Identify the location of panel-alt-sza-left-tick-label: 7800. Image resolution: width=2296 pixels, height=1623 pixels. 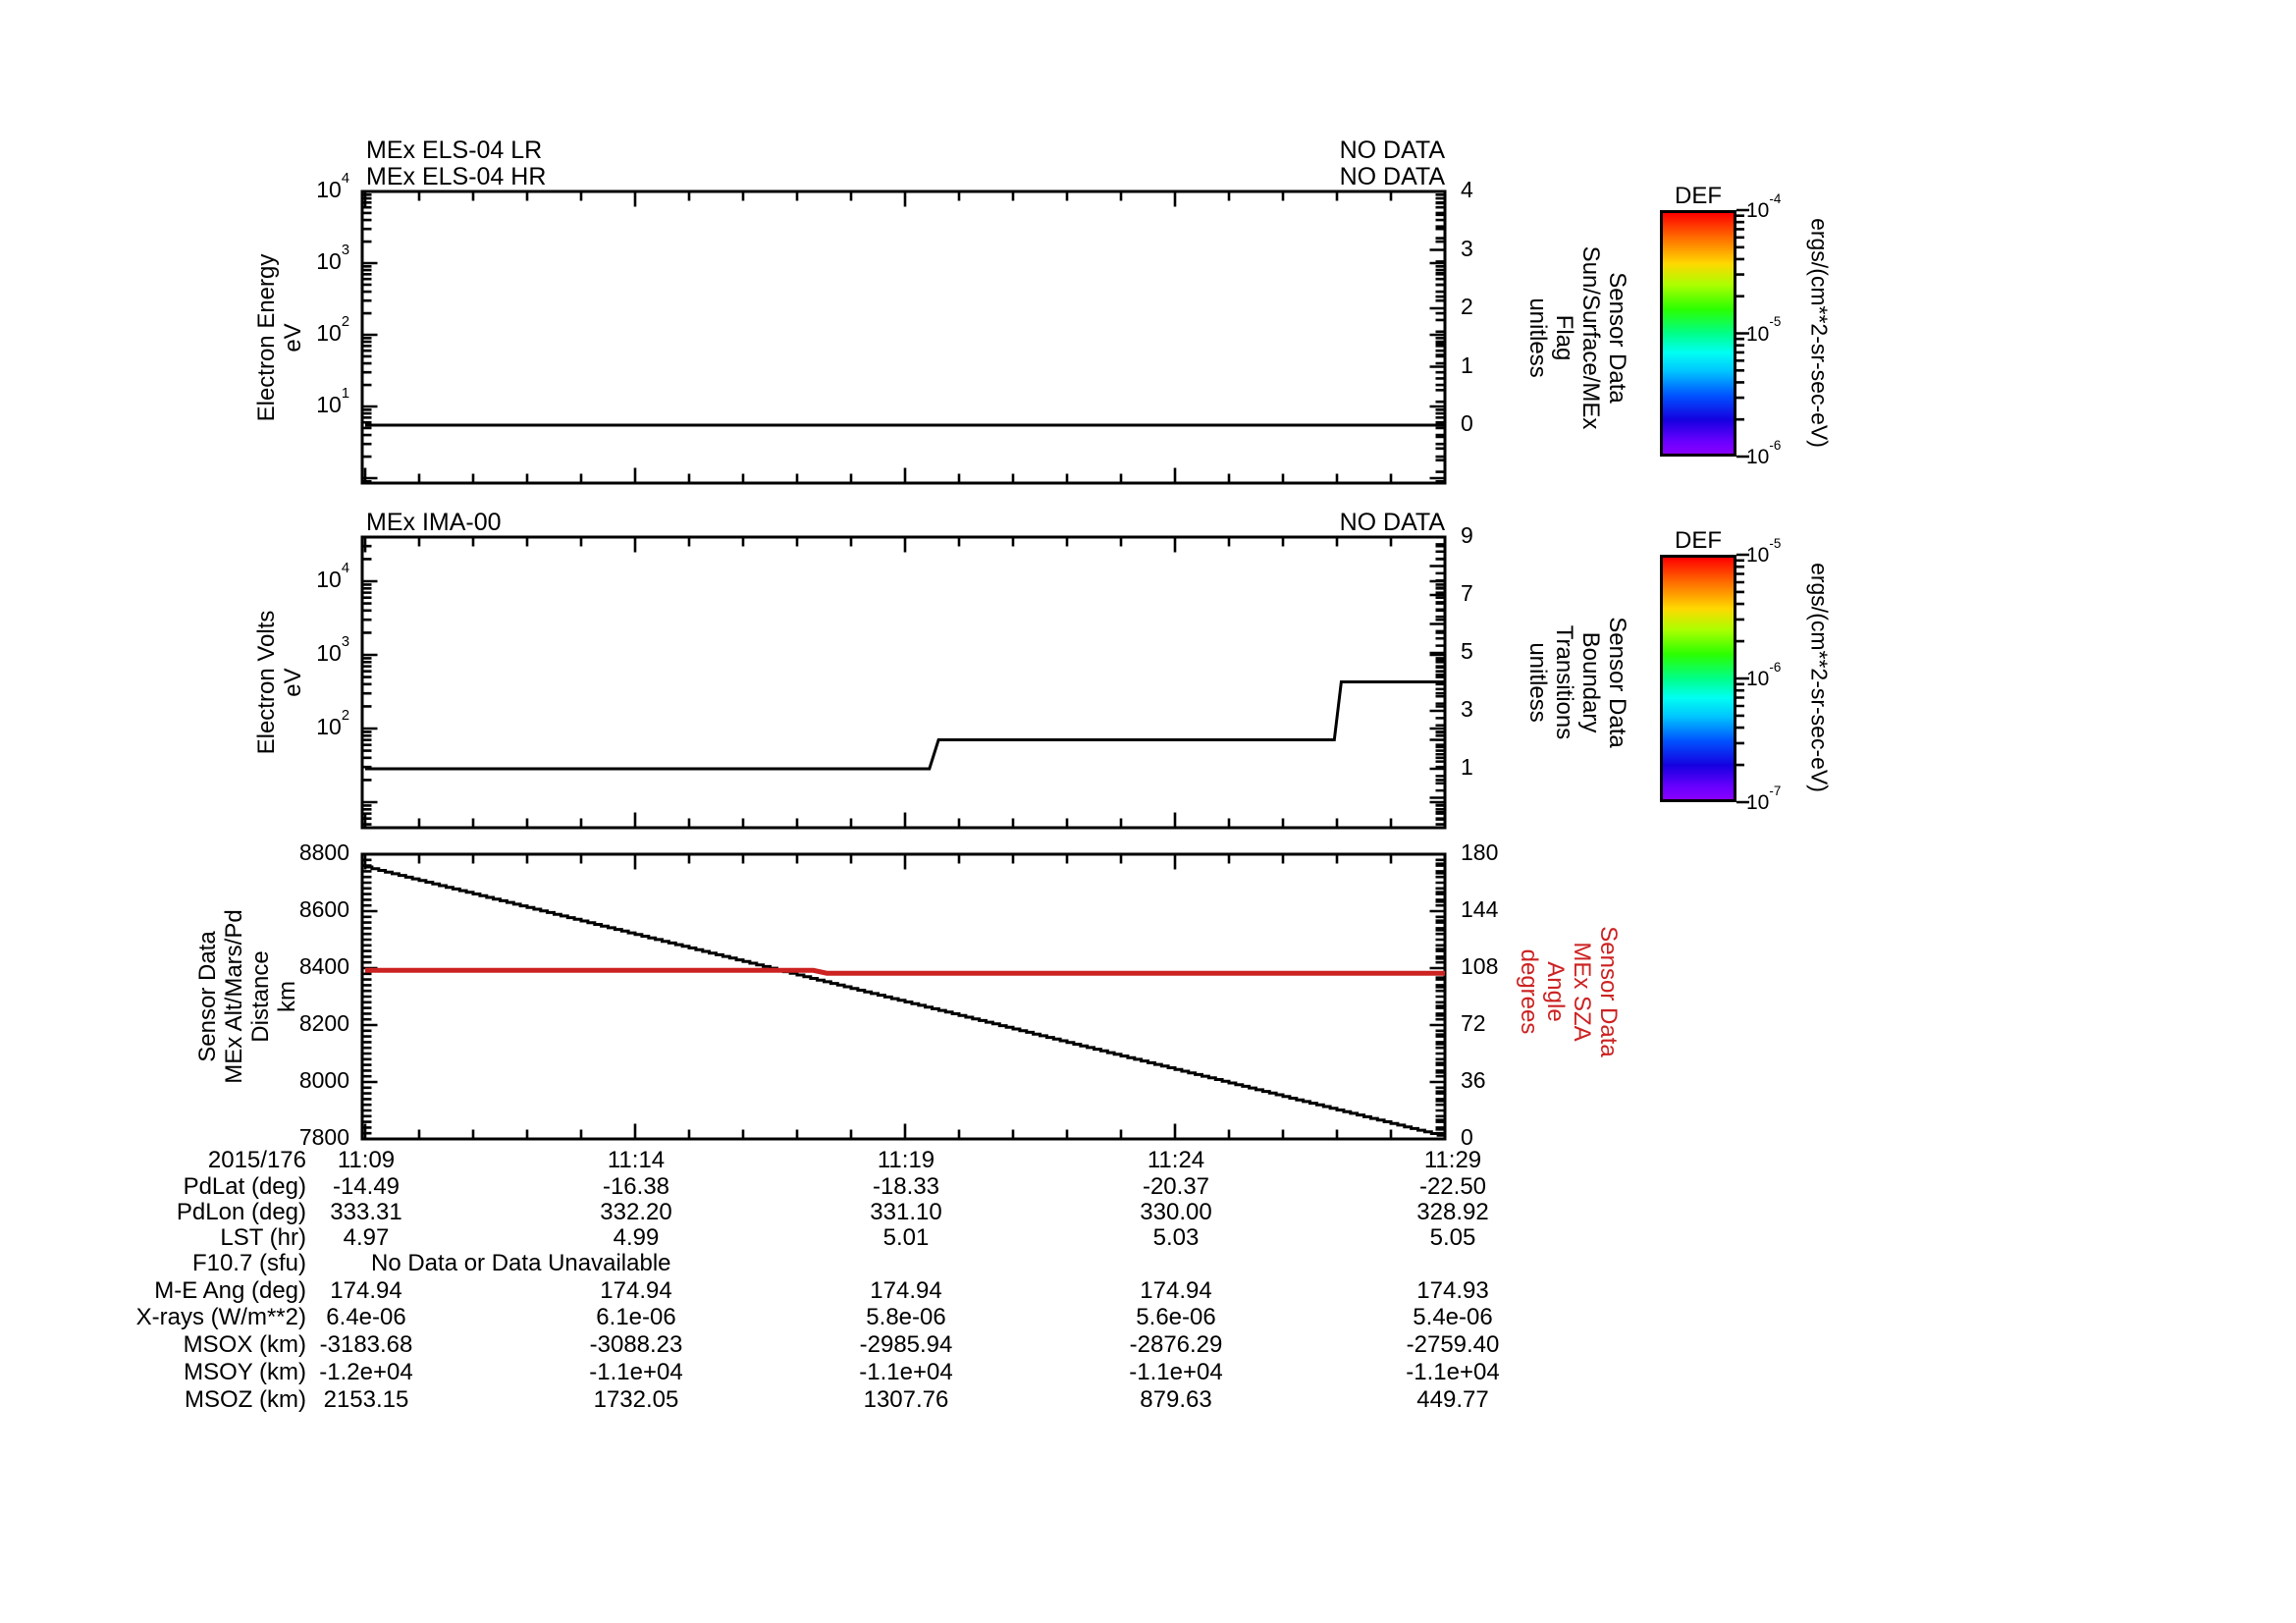
(323, 1137).